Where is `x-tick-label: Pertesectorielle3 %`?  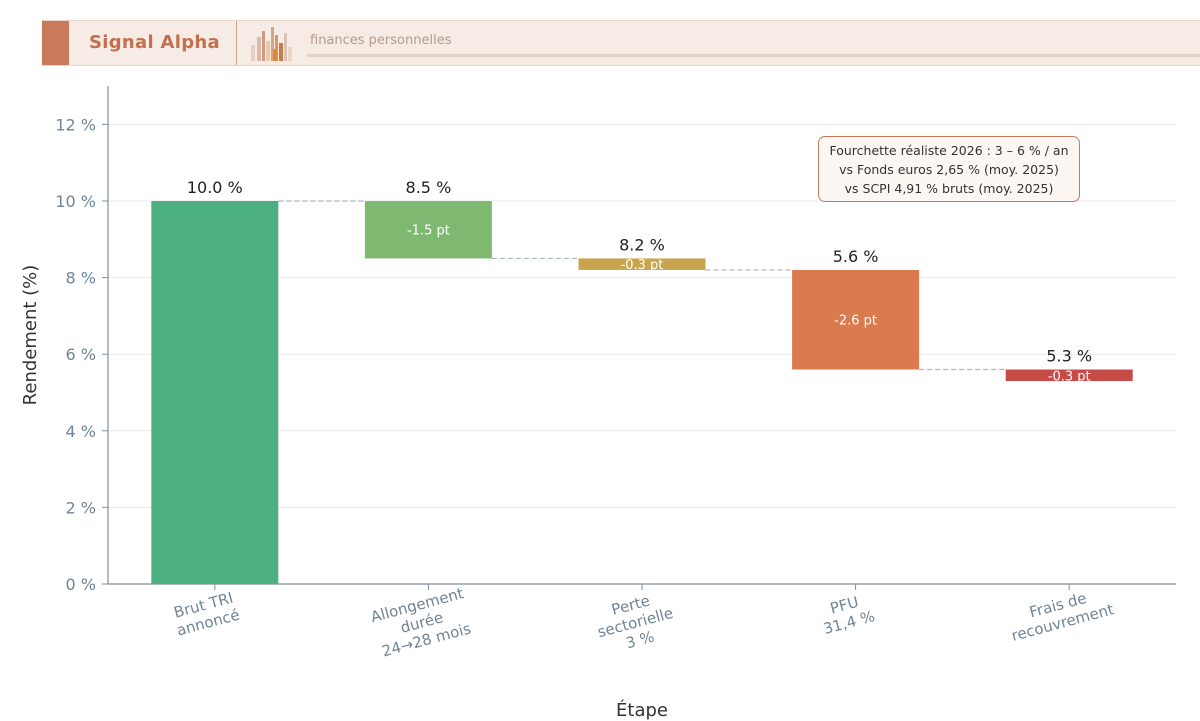 x-tick-label: Pertesectorielle3 % is located at coordinates (635, 622).